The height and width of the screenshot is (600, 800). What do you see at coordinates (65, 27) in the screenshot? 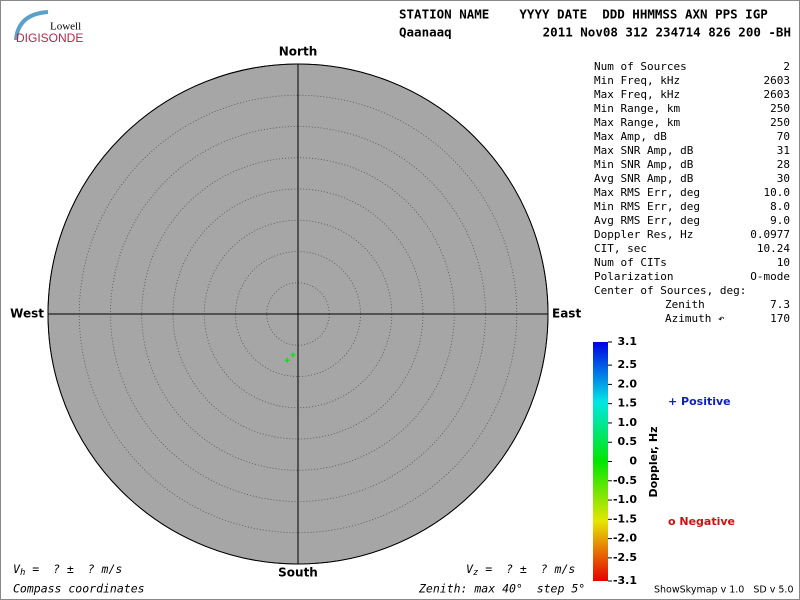
I see `logo-top: Lowell` at bounding box center [65, 27].